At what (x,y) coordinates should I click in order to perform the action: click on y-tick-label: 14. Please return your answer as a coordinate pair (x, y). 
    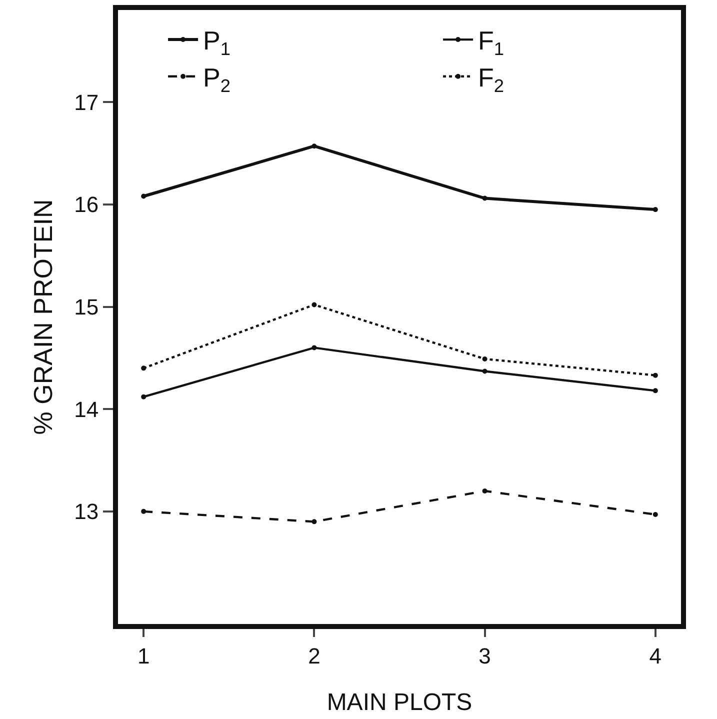
    Looking at the image, I should click on (86, 409).